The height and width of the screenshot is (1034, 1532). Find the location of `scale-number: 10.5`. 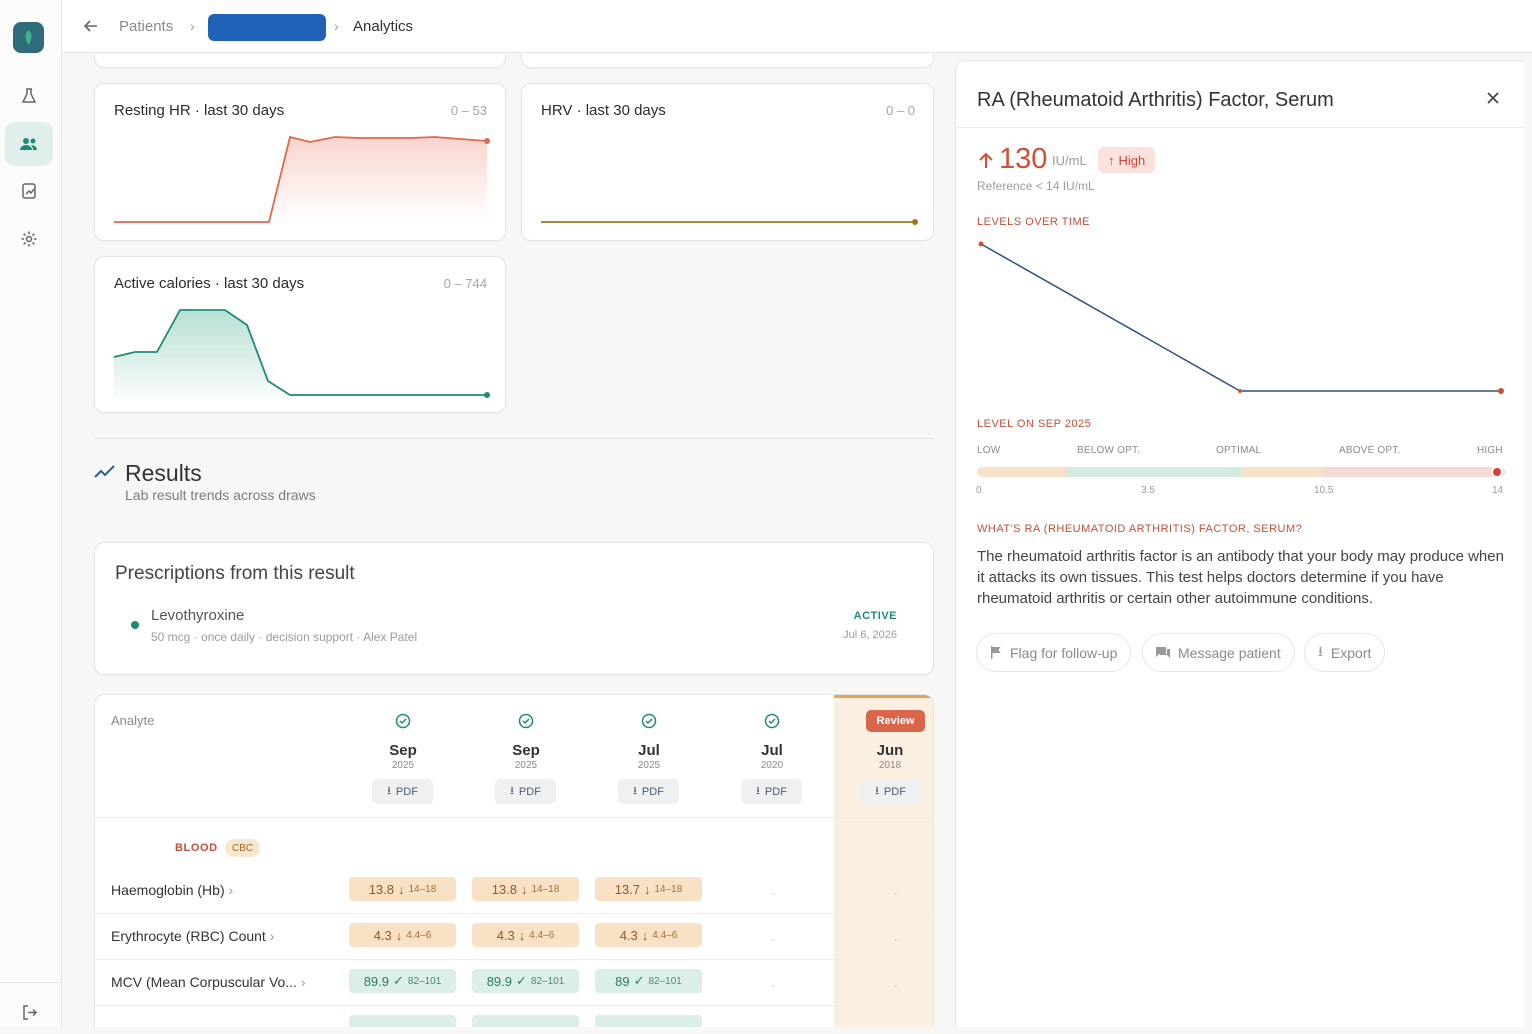

scale-number: 10.5 is located at coordinates (1324, 490).